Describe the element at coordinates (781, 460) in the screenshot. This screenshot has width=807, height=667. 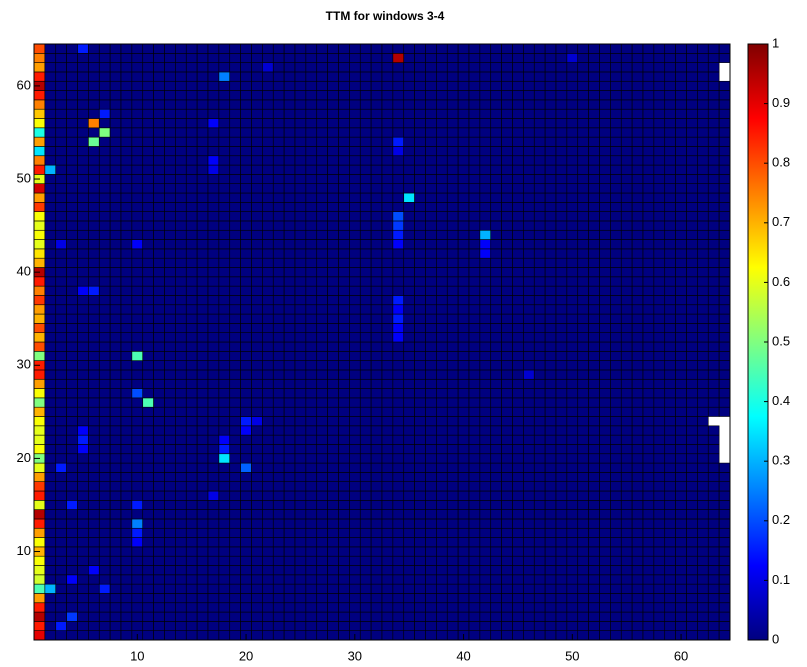
I see `colorbar-tick-label: 0.3` at that location.